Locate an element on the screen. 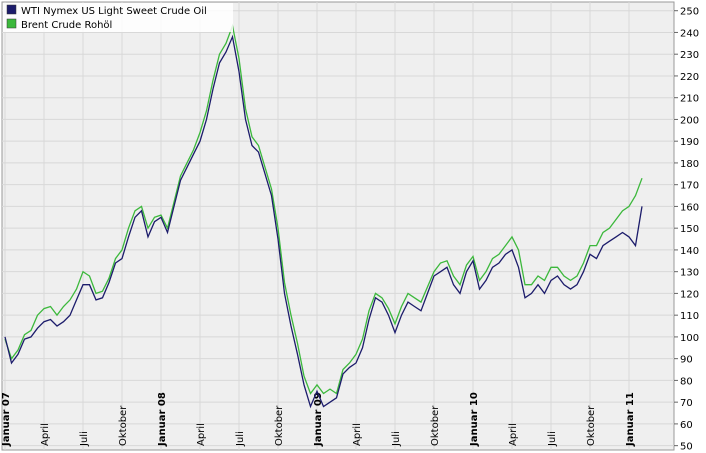  y-tick-label: 110 is located at coordinates (689, 316).